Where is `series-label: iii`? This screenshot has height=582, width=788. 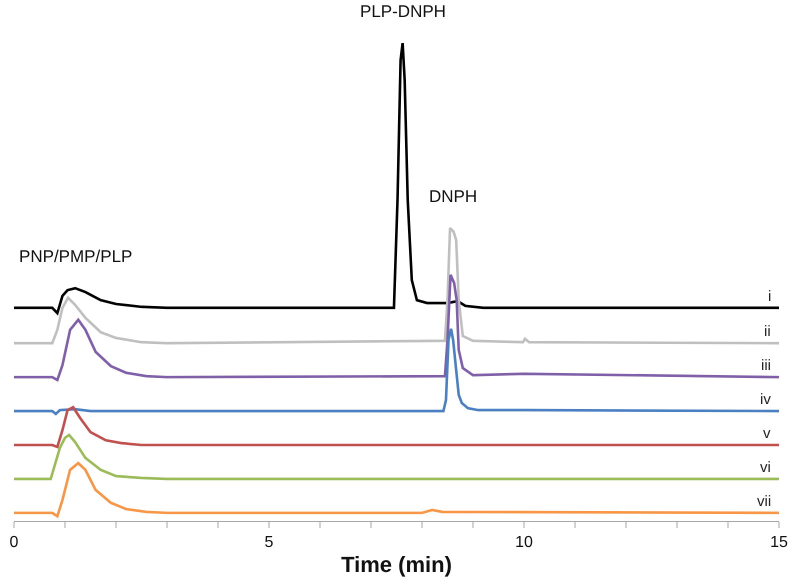
series-label: iii is located at coordinates (766, 365).